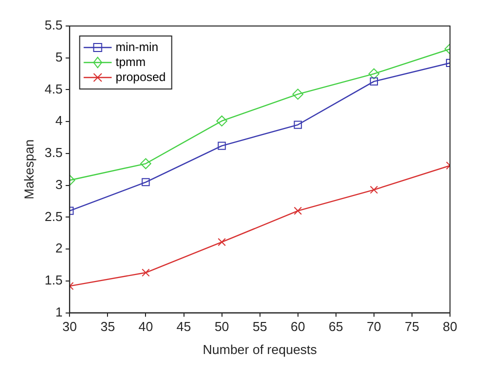 The image size is (498, 374). I want to click on x-tick-label: 50, so click(222, 326).